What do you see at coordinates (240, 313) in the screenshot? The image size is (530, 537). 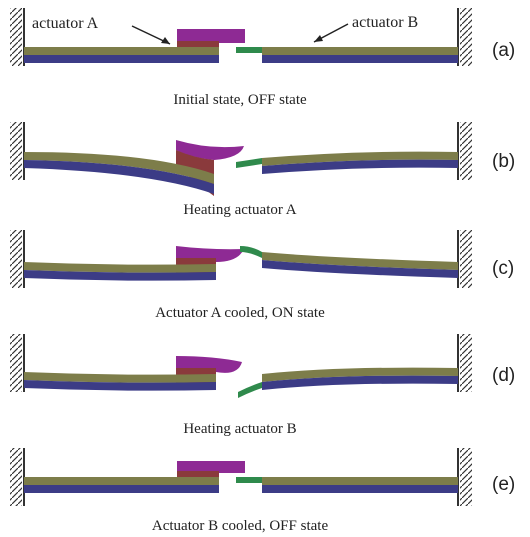 I see `panel-caption: Actuator A cooled, ON state` at bounding box center [240, 313].